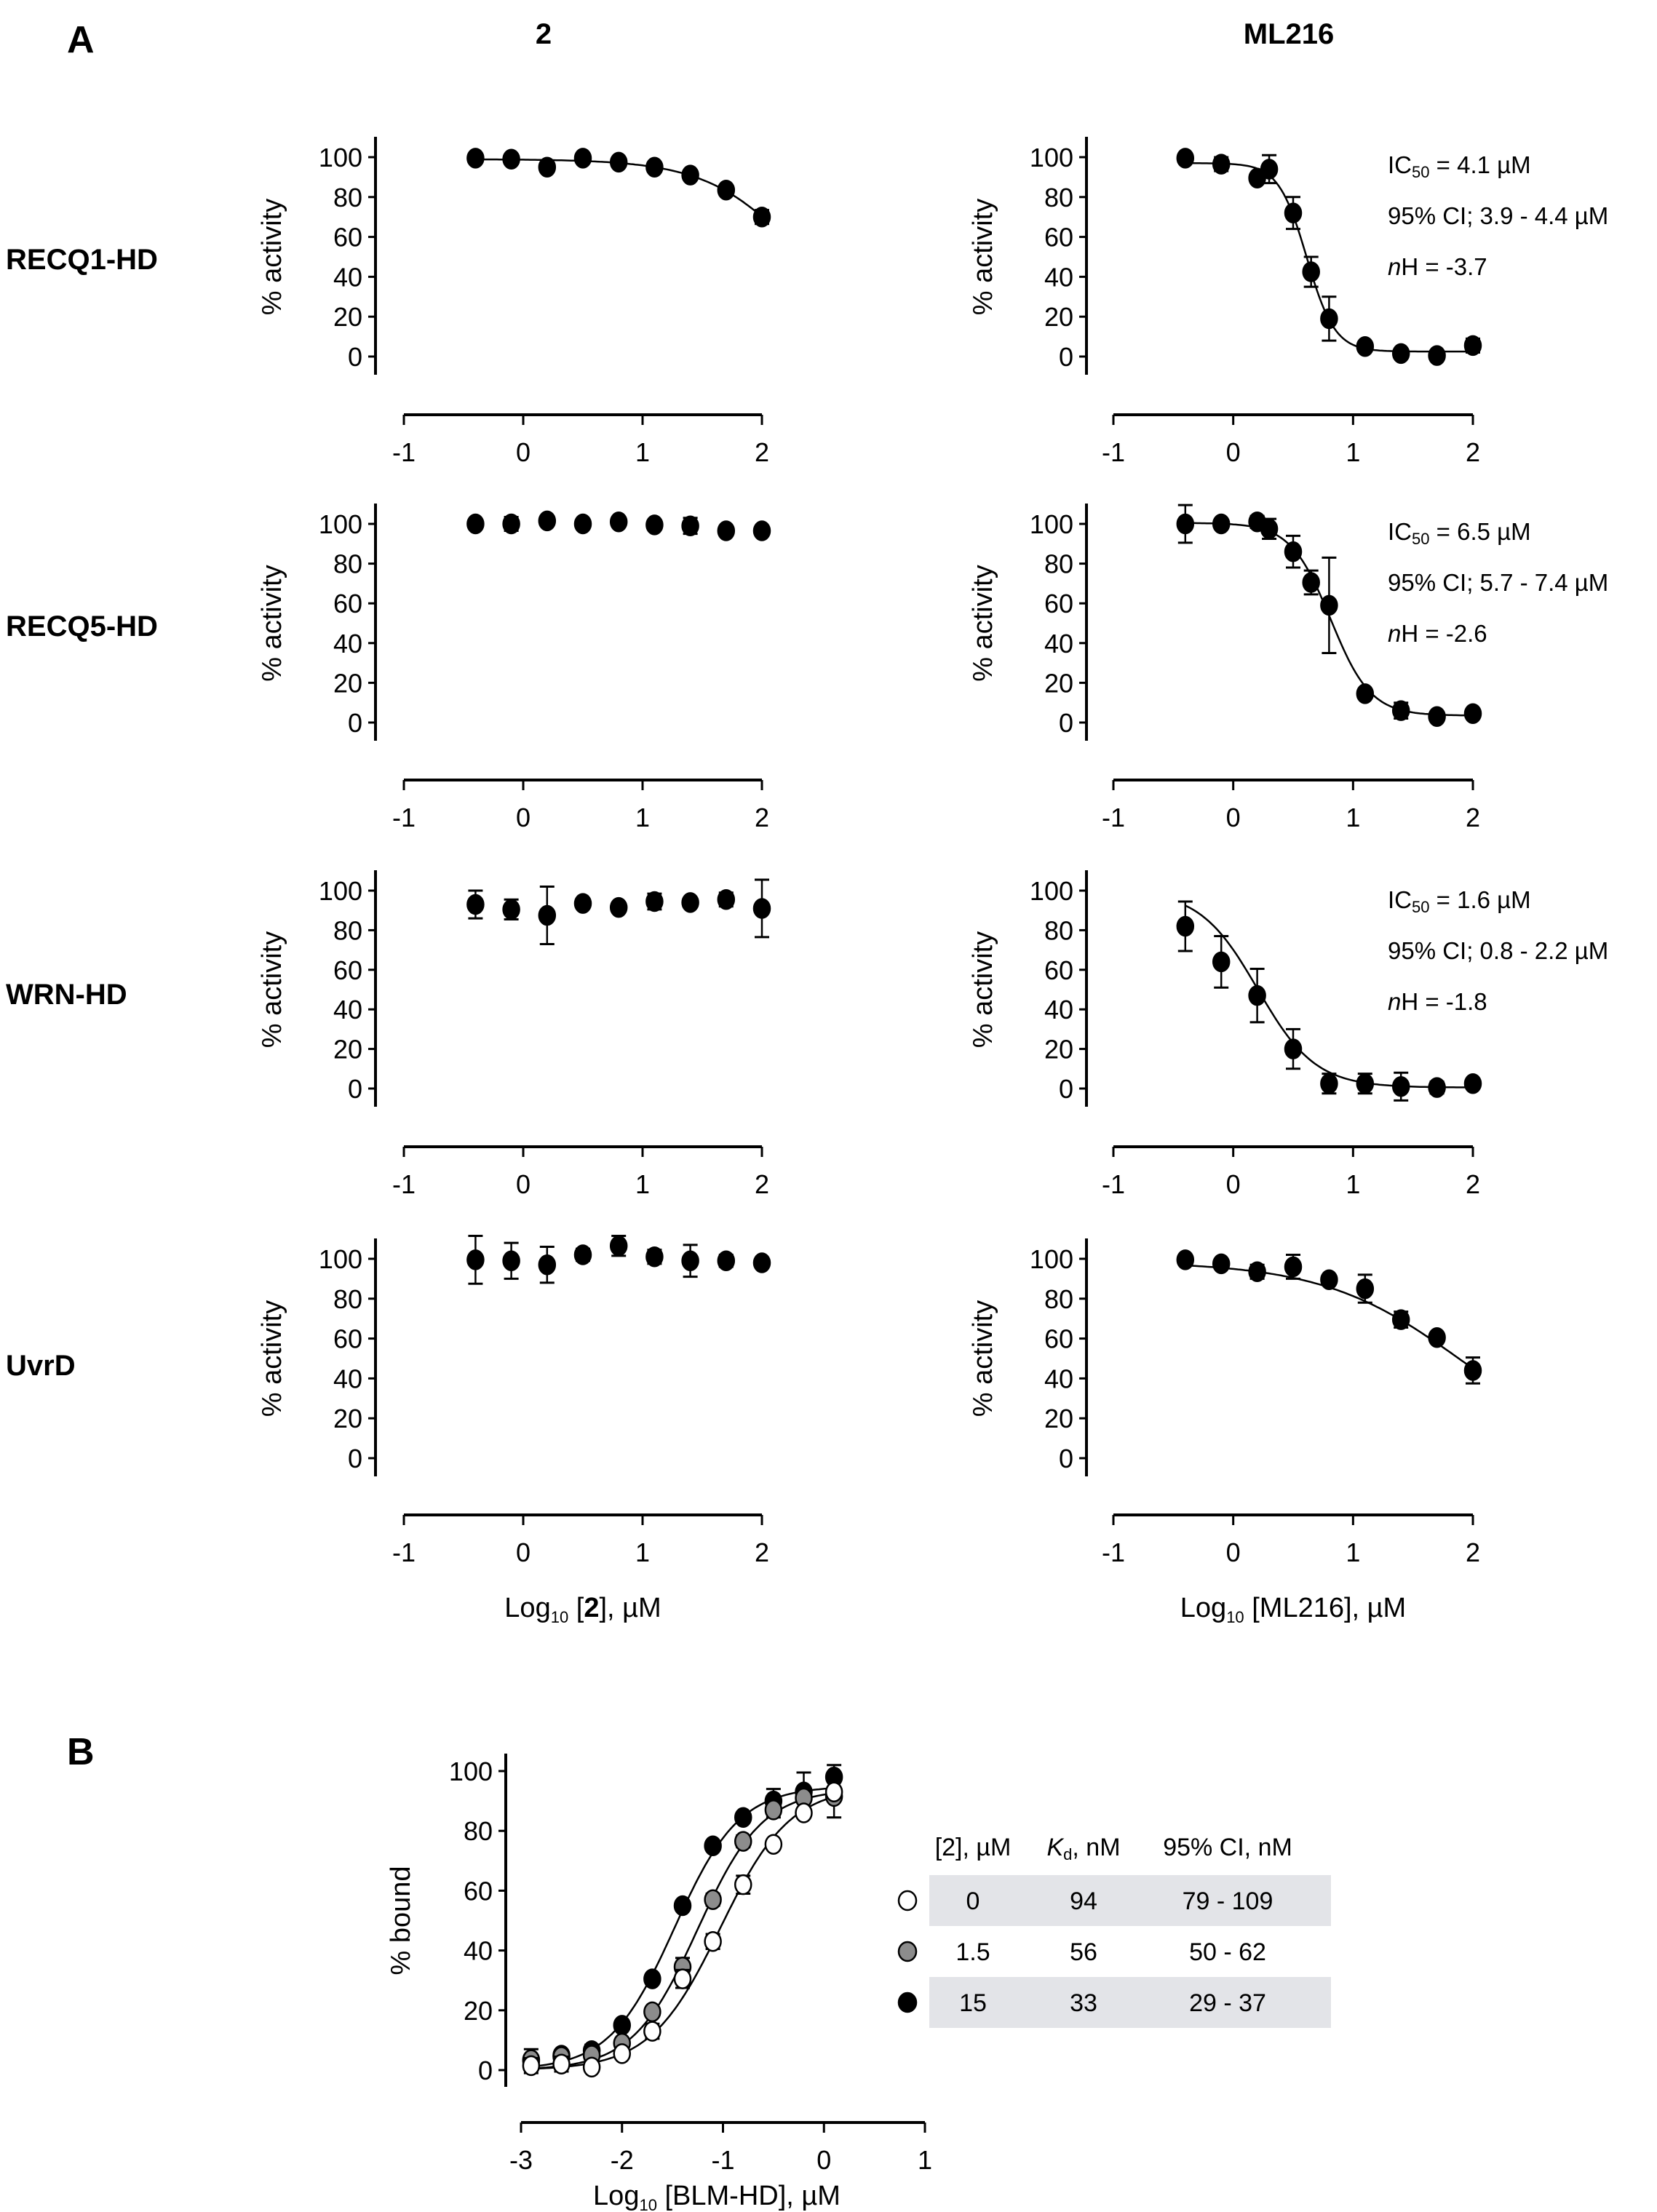  What do you see at coordinates (1498, 582) in the screenshot?
I see `ci-annotation-recq5: 95% CI; 5.7 - 7.4 µM` at bounding box center [1498, 582].